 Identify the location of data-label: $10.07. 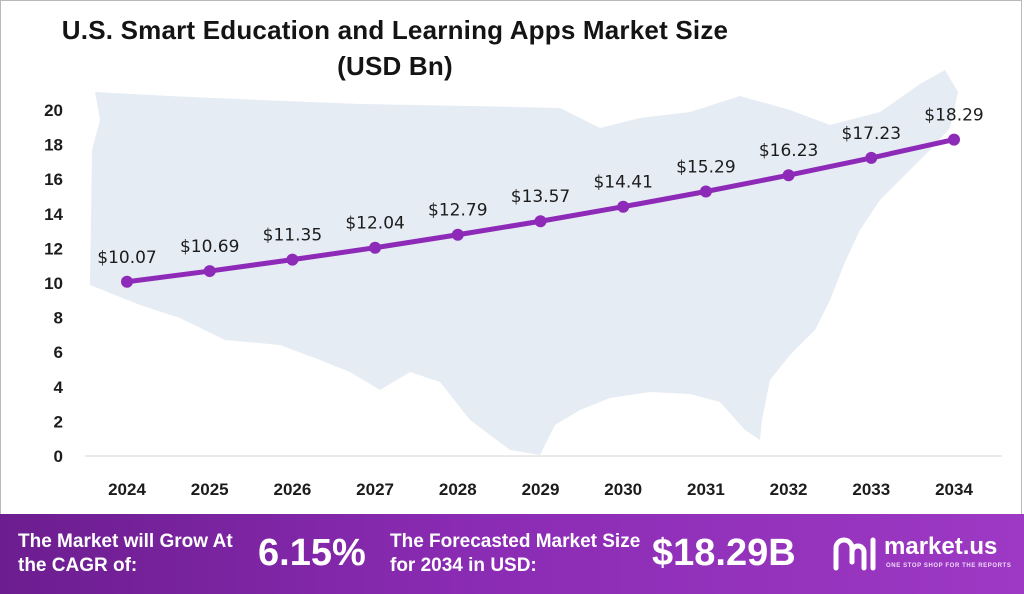
(126, 258).